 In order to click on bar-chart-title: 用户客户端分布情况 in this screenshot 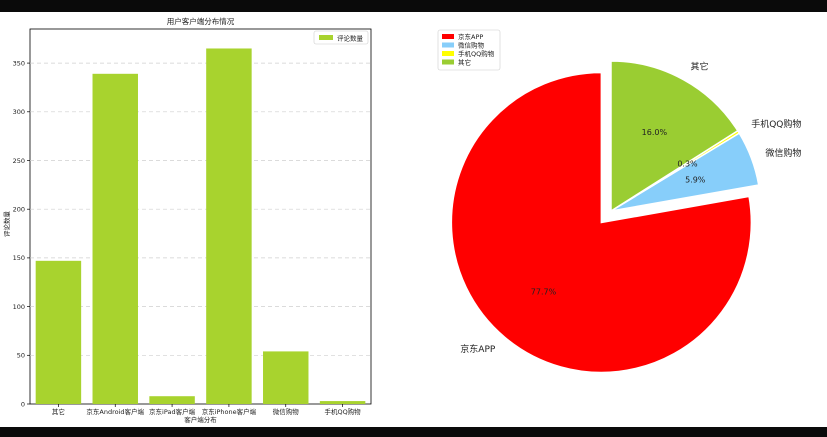, I will do `click(201, 21)`.